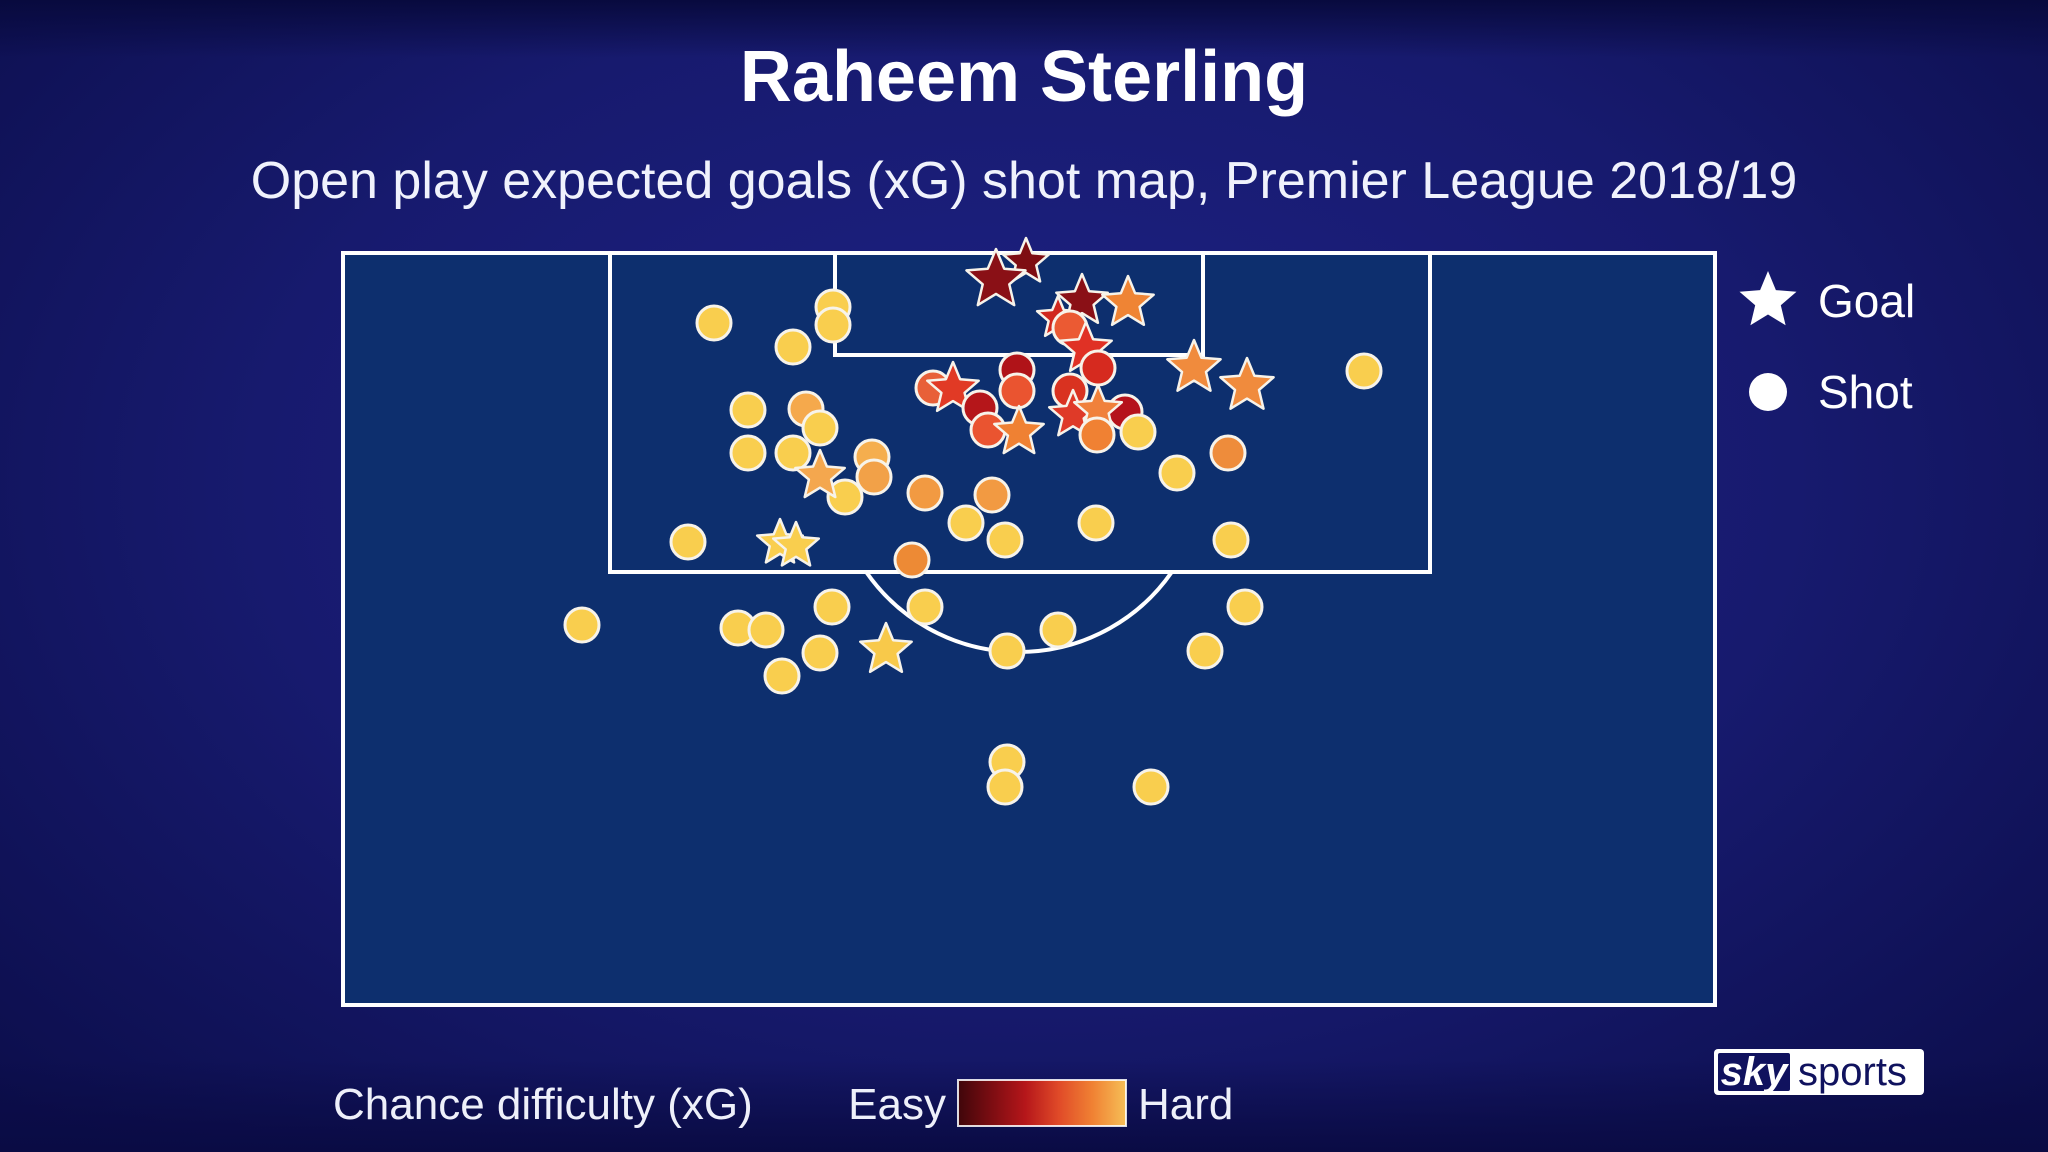 This screenshot has height=1152, width=2048. I want to click on shot-circle-icon, so click(1768, 392).